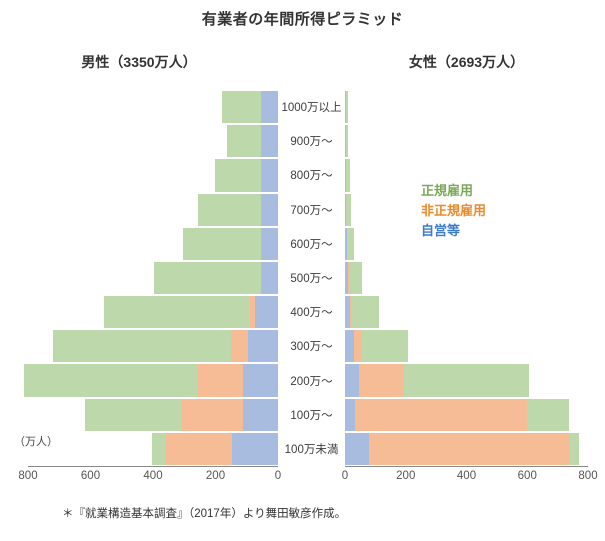 Image resolution: width=605 pixels, height=541 pixels. What do you see at coordinates (311, 108) in the screenshot?
I see `category-label: 1000万以上` at bounding box center [311, 108].